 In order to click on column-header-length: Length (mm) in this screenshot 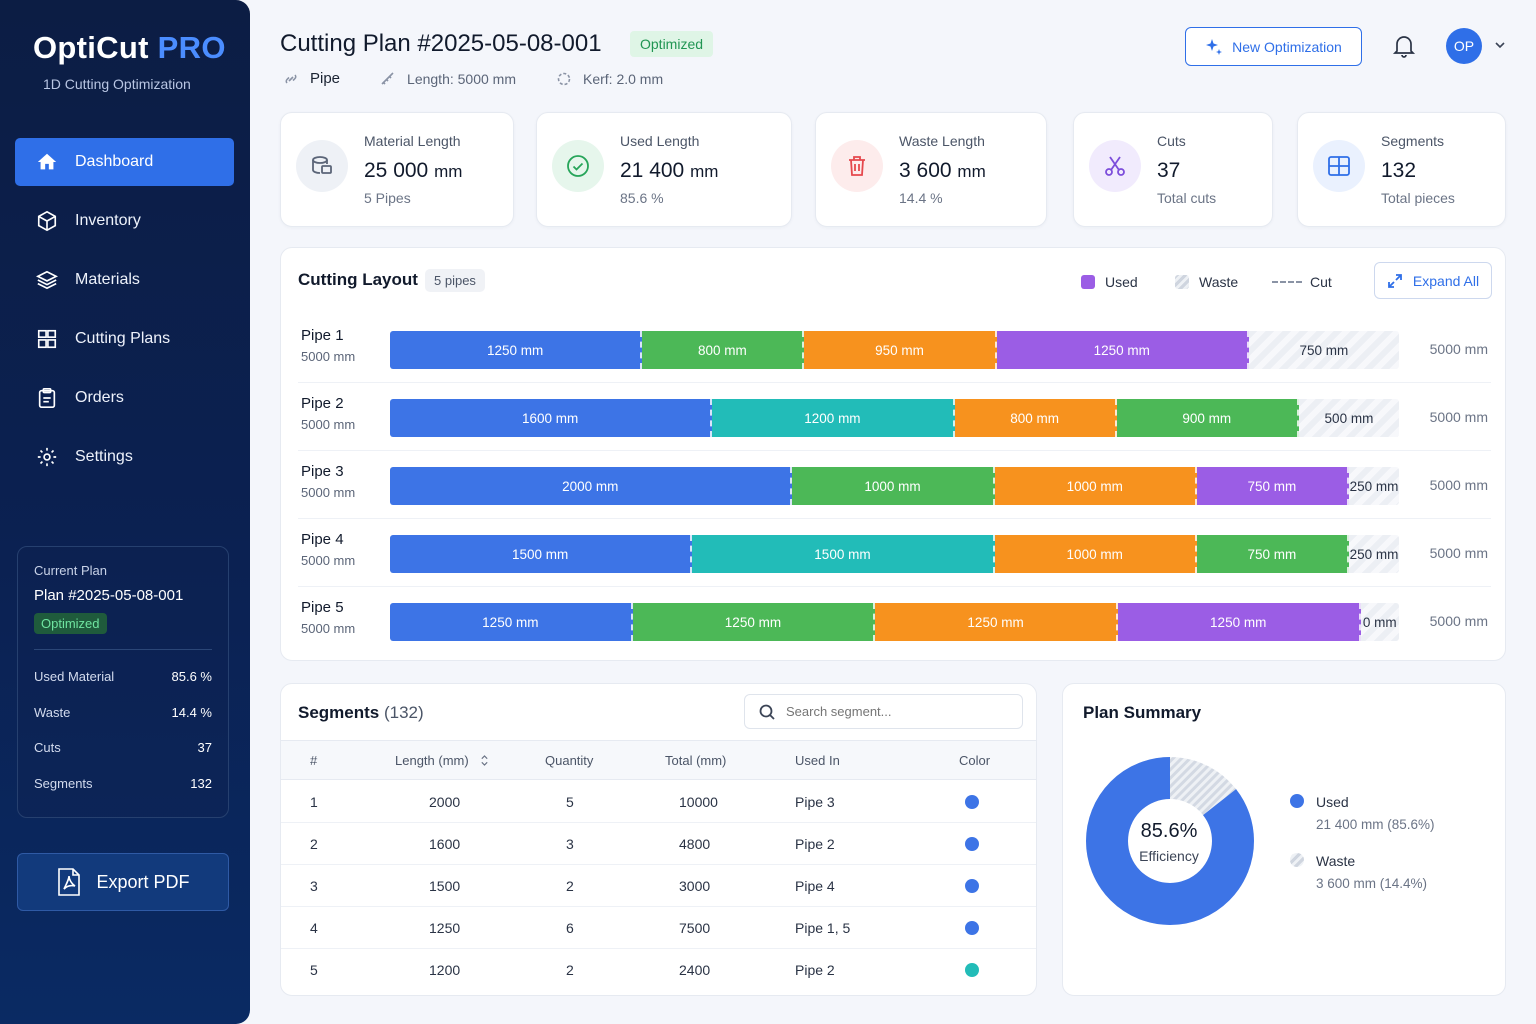, I will do `click(442, 760)`.